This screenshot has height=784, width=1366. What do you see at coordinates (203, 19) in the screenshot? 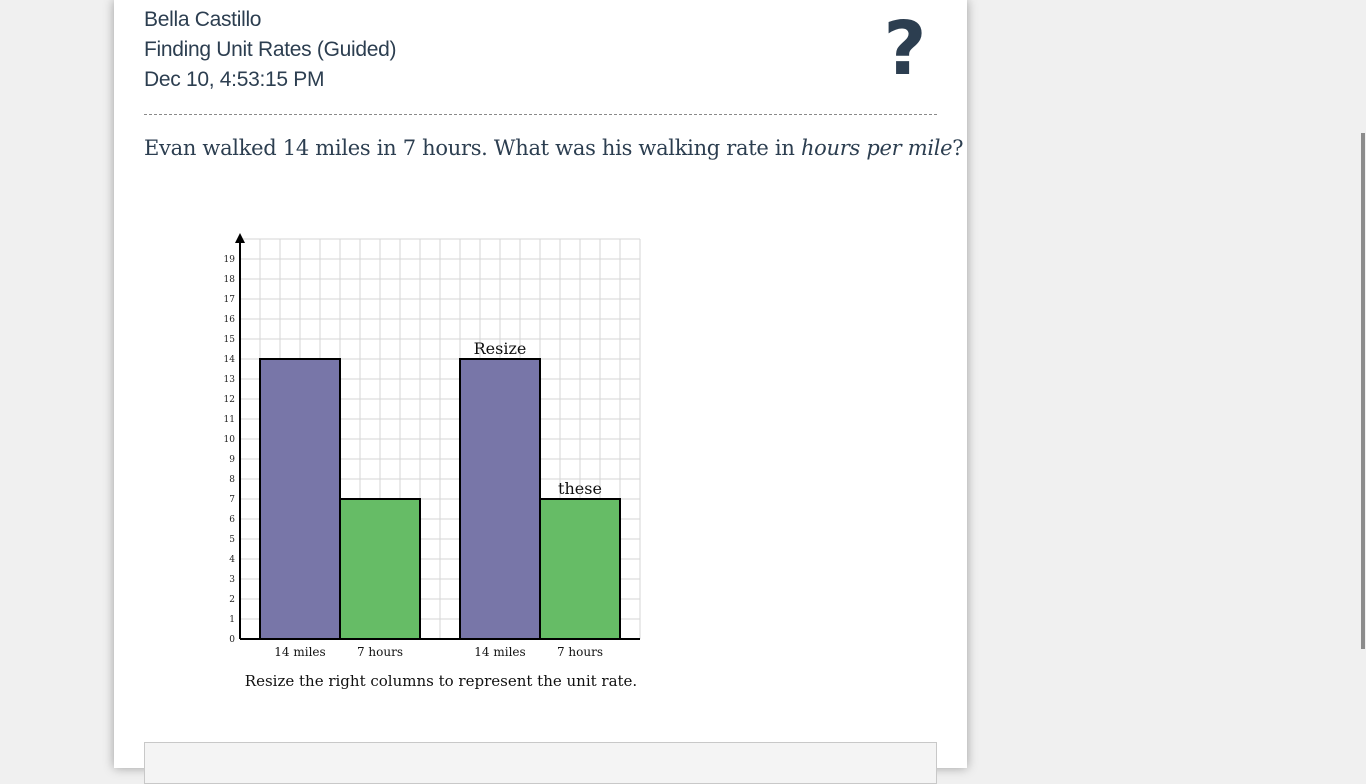
I see `student-name: Bella Castillo` at bounding box center [203, 19].